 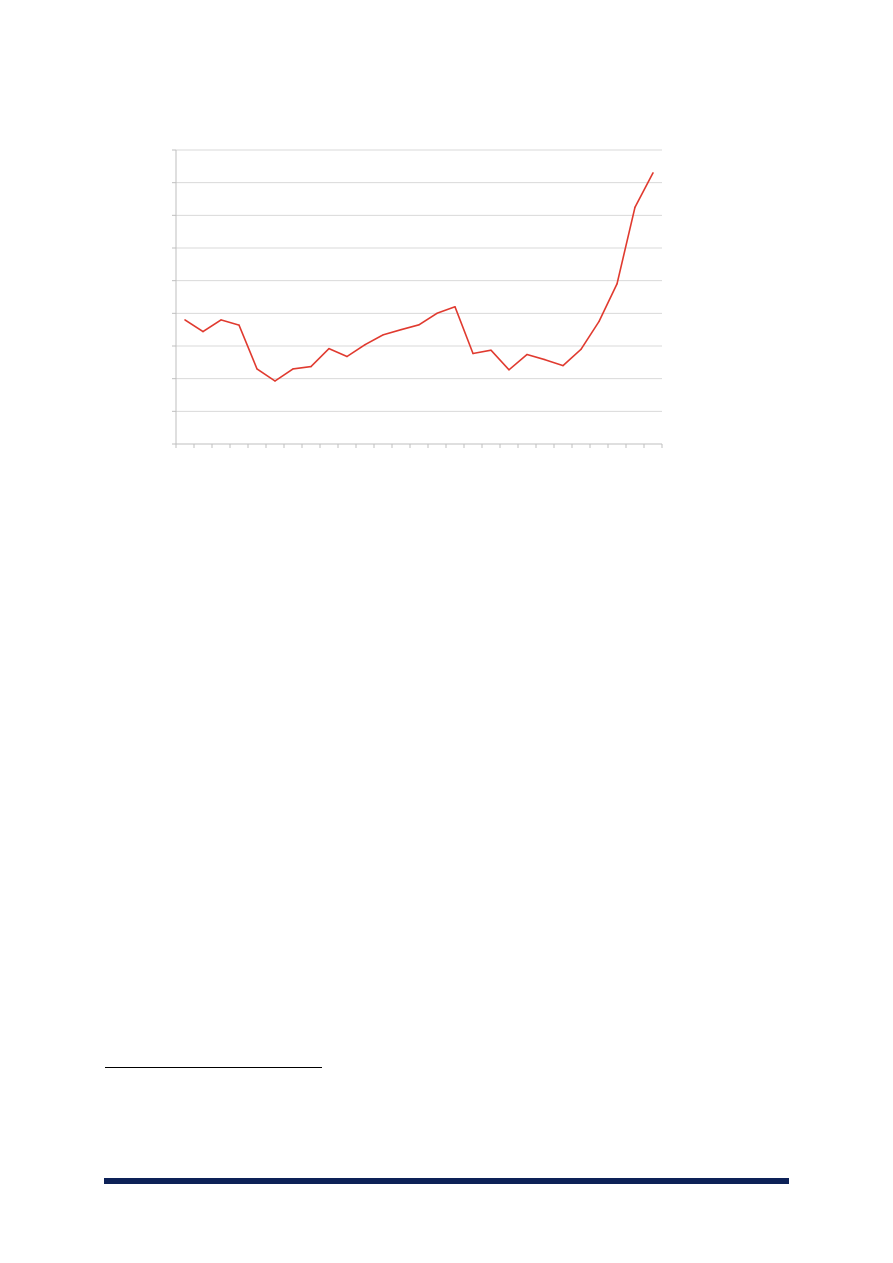 What do you see at coordinates (213, 1067) in the screenshot?
I see `footnote-separator` at bounding box center [213, 1067].